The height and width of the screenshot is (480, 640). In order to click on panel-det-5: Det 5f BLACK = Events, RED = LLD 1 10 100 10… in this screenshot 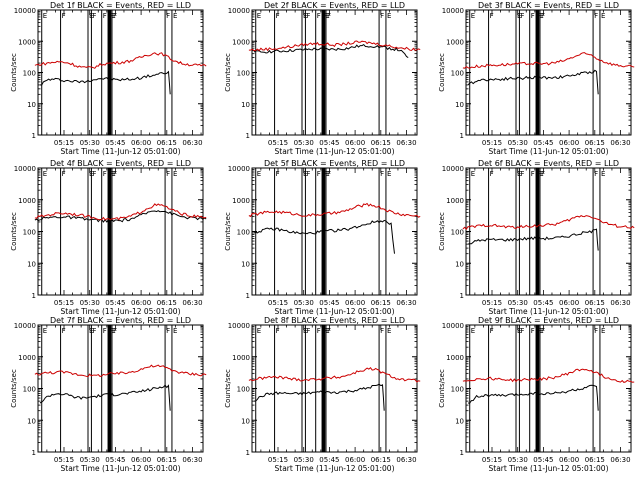, I will do `click(322, 237)`.